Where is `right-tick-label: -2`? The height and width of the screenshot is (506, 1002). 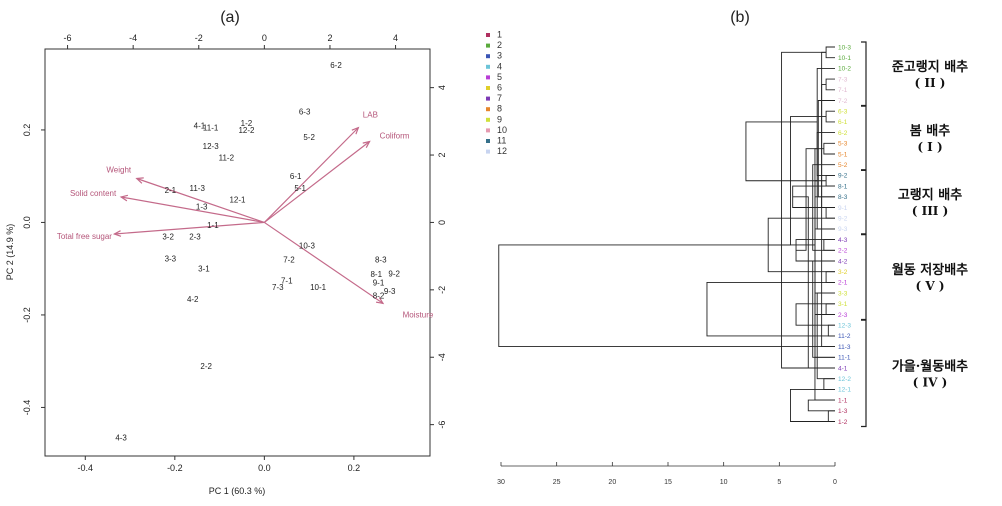
right-tick-label: -2 is located at coordinates (442, 290).